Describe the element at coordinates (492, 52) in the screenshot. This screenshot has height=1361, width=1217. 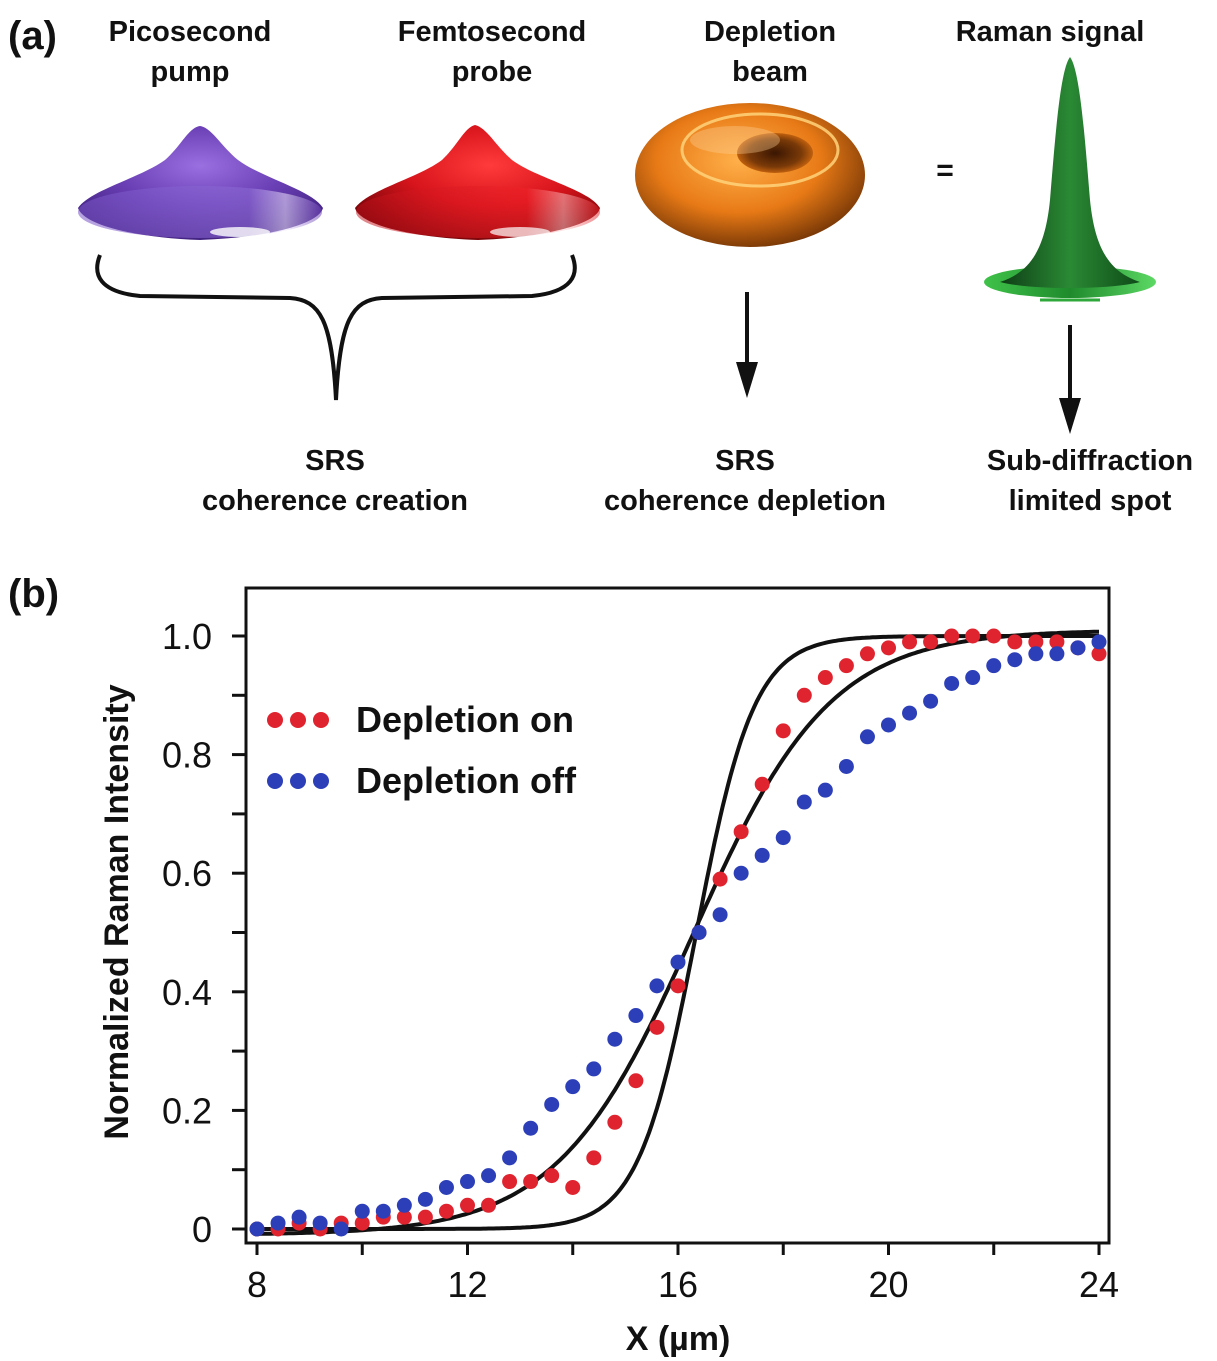
I see `beam-title-probe: Femtosecond probe` at that location.